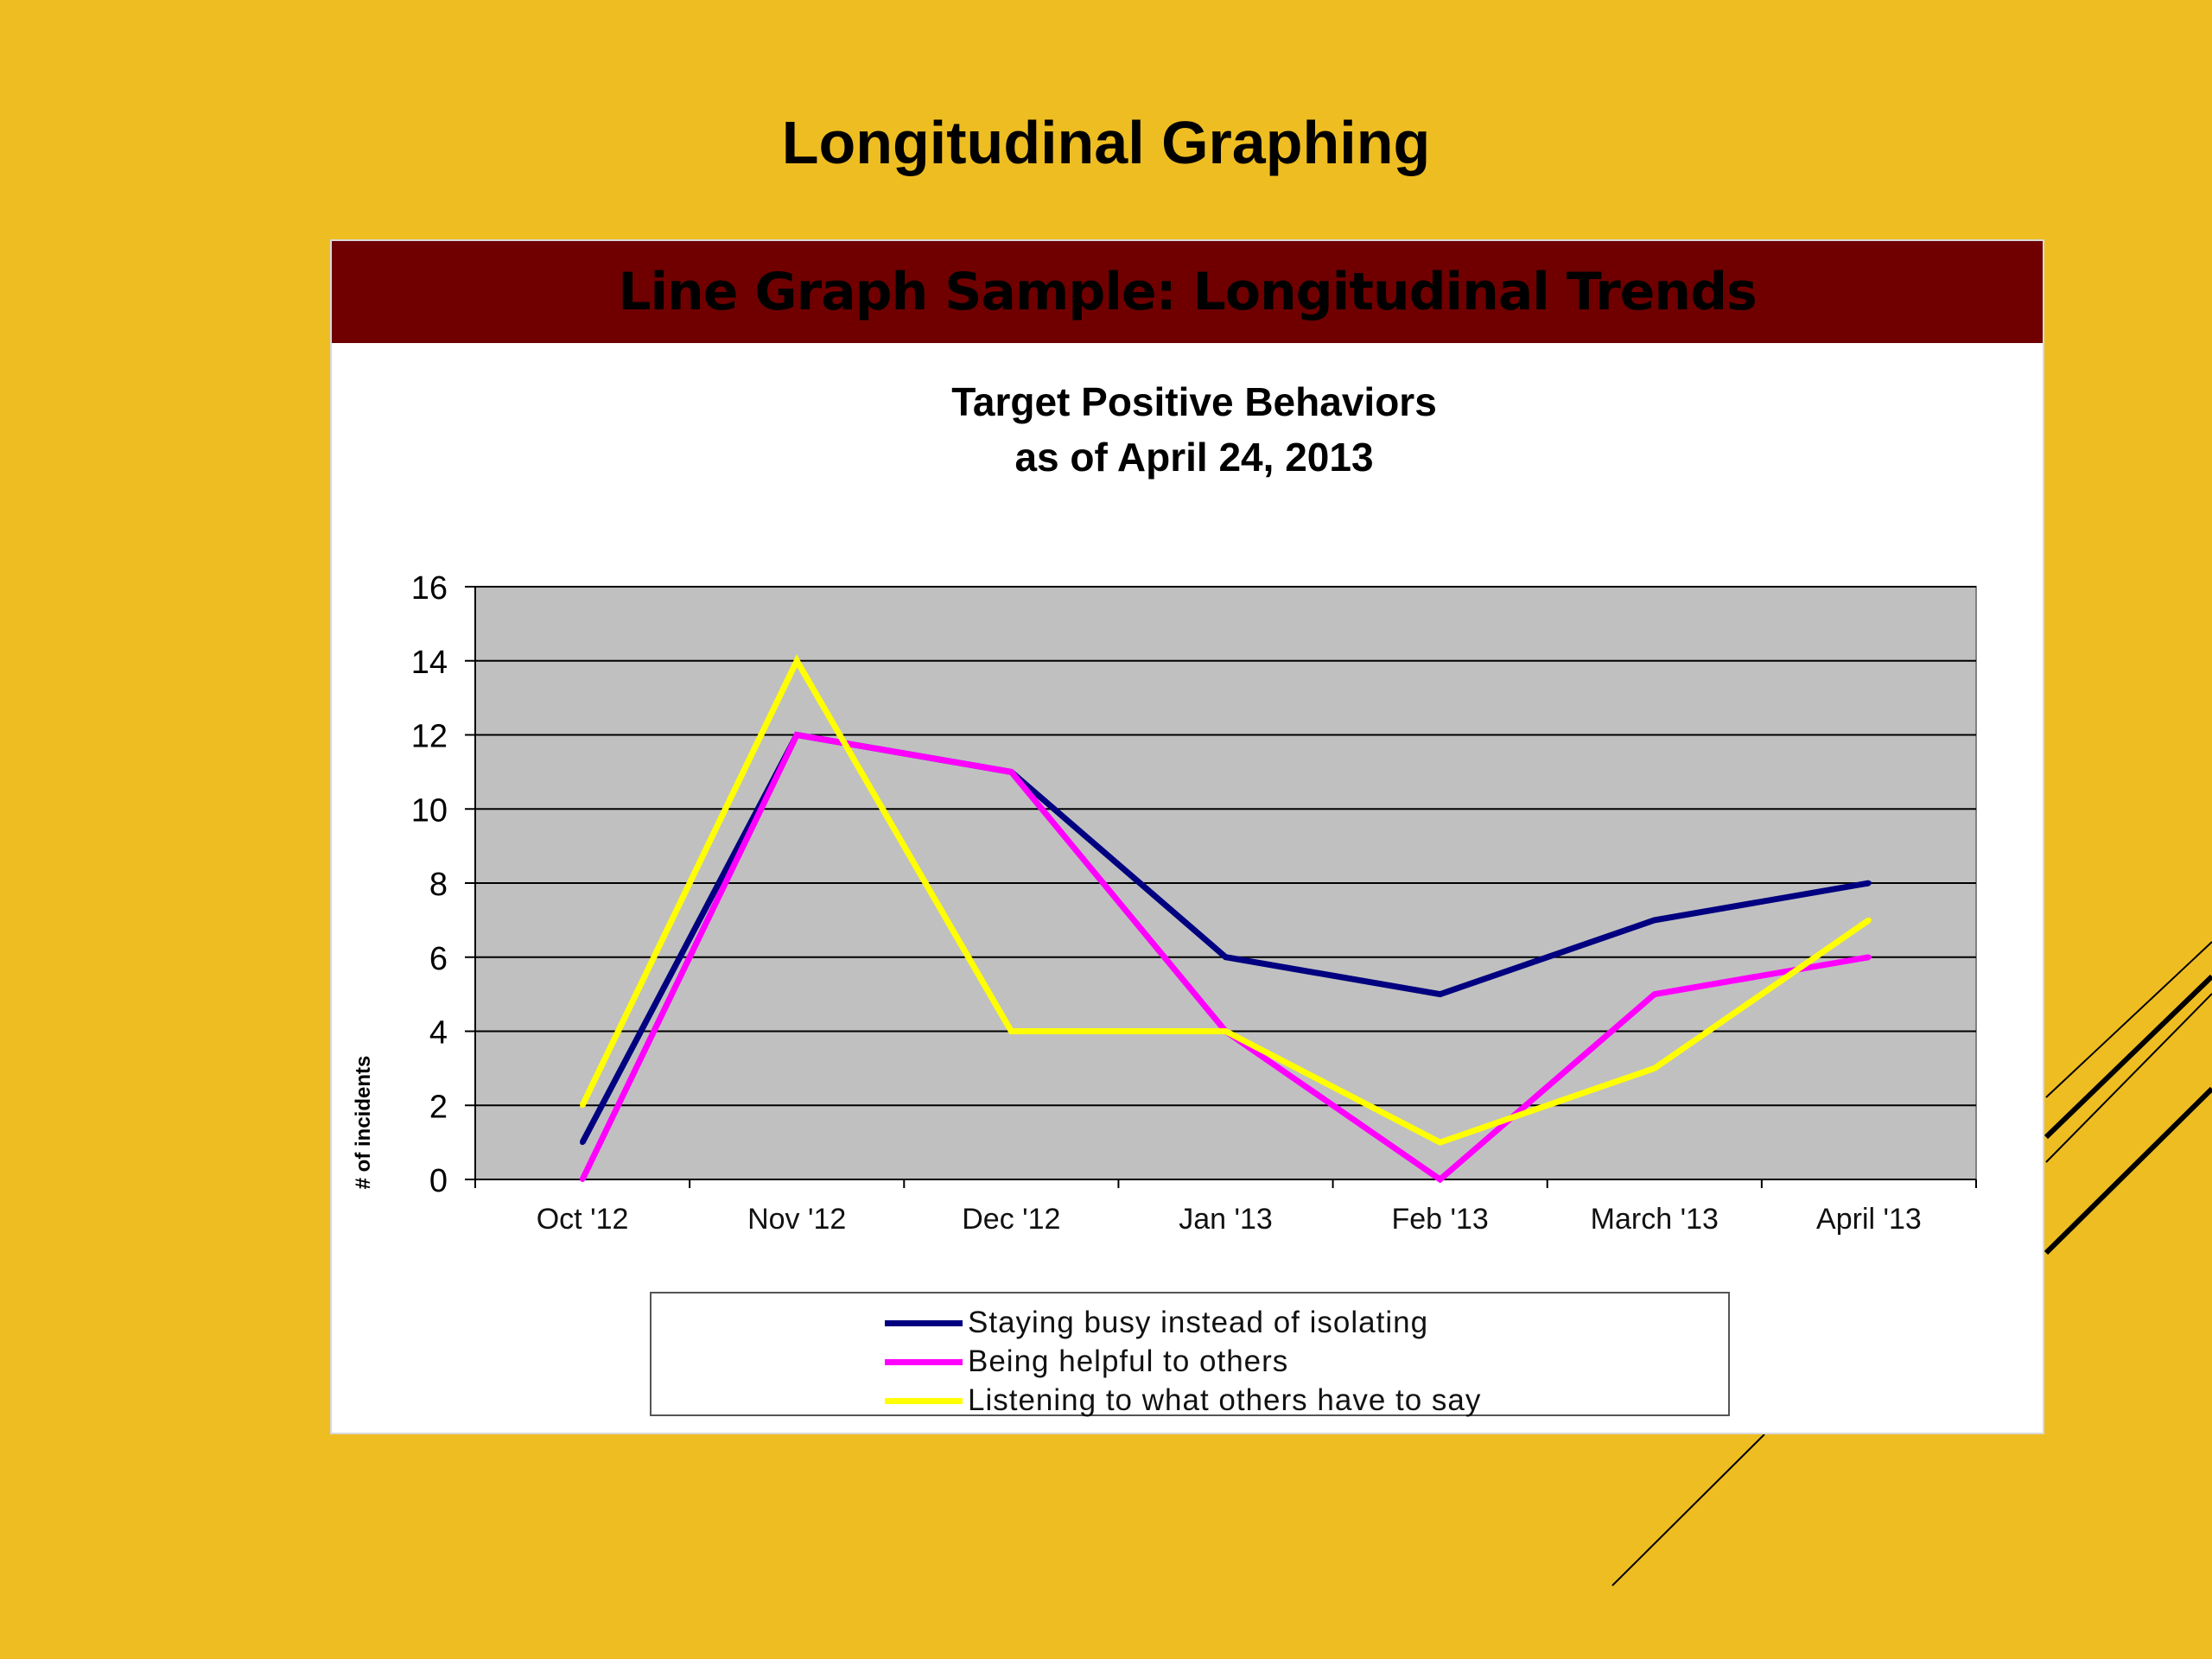 The width and height of the screenshot is (2212, 1659). What do you see at coordinates (429, 663) in the screenshot?
I see `y-tick-label-7: 14` at bounding box center [429, 663].